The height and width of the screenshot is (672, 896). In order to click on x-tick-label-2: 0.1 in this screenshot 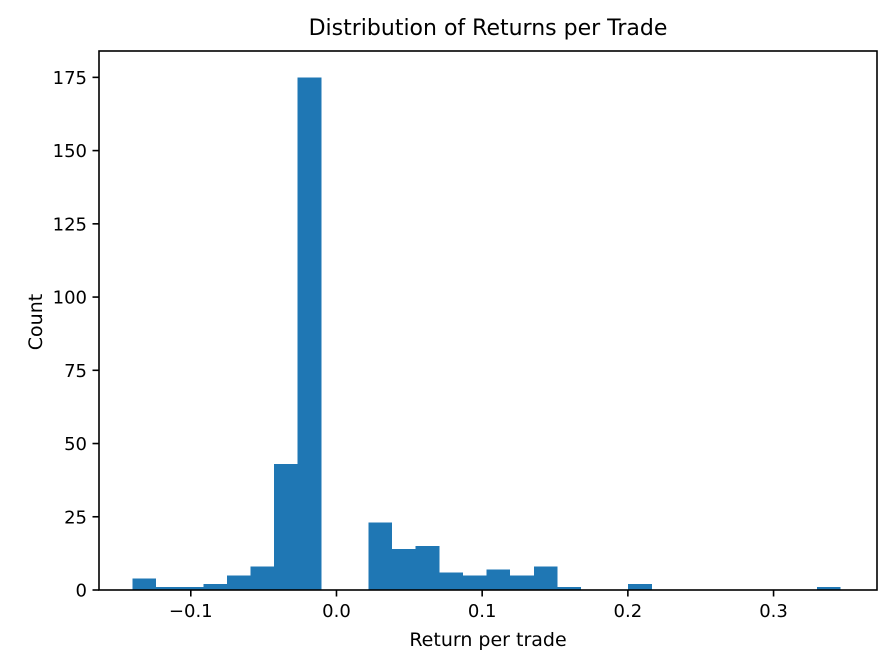, I will do `click(482, 611)`.